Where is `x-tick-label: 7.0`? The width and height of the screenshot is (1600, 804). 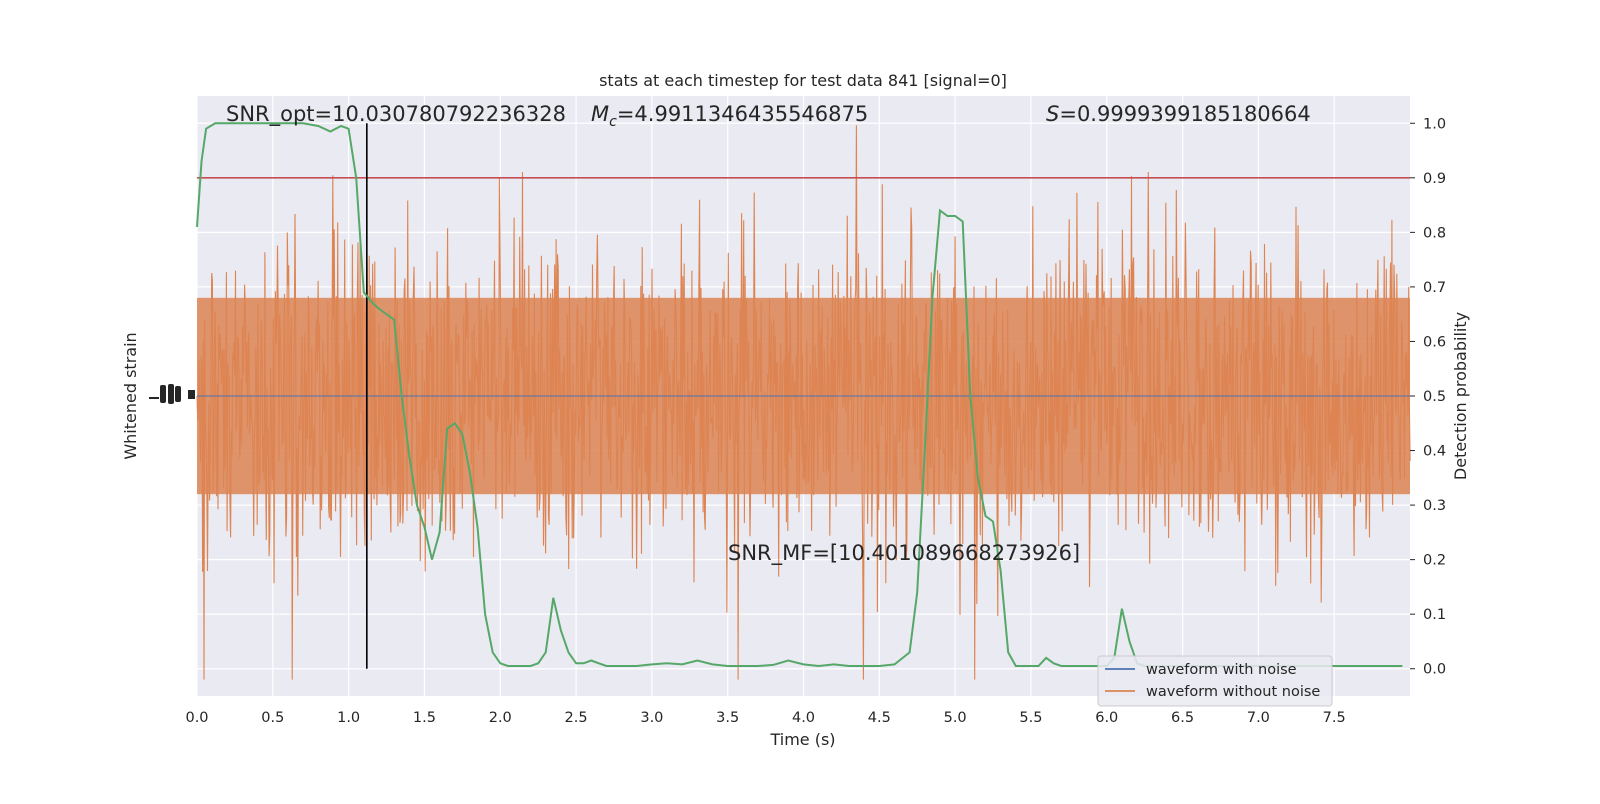
x-tick-label: 7.0 is located at coordinates (1258, 718).